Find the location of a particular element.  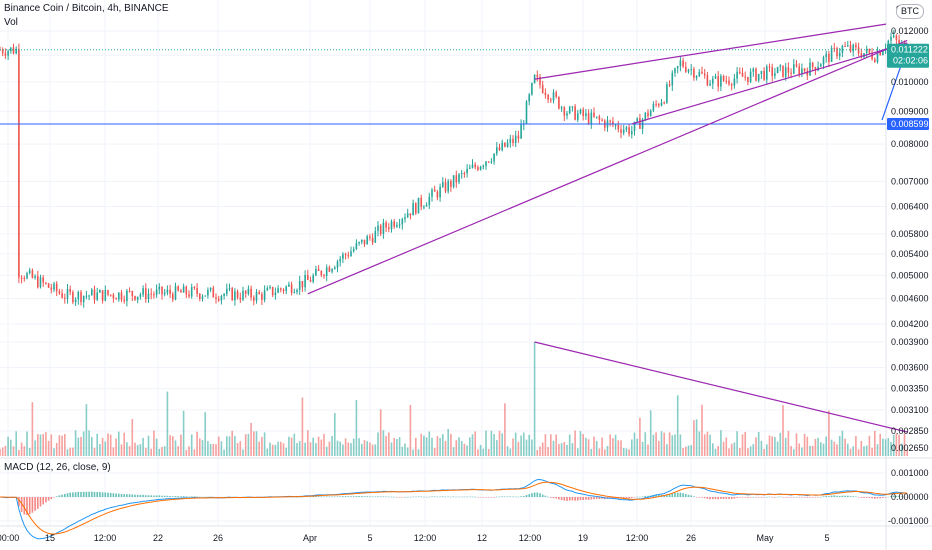

time-tick-label: 12:00 is located at coordinates (425, 538).